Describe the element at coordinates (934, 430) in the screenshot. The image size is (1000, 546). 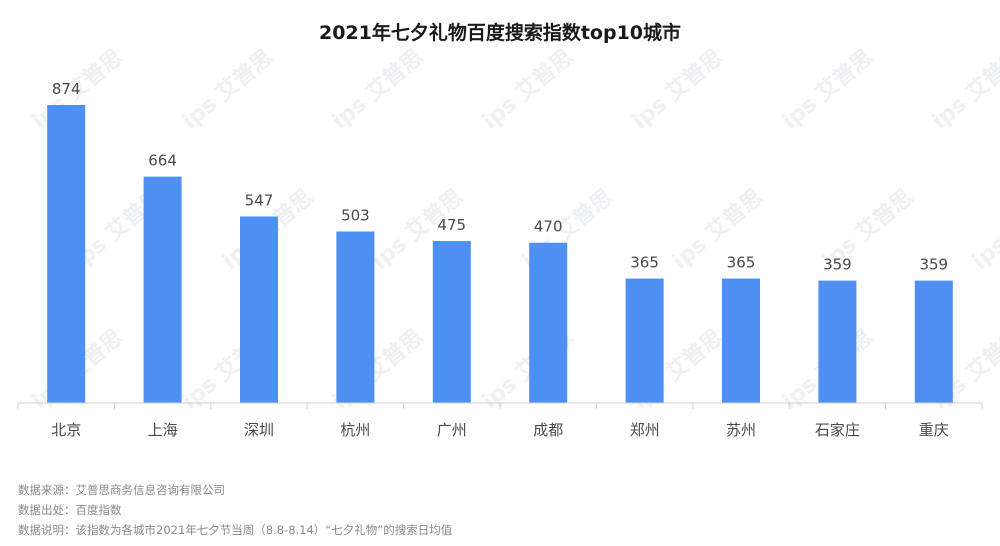
I see `category-label-9: 重庆` at that location.